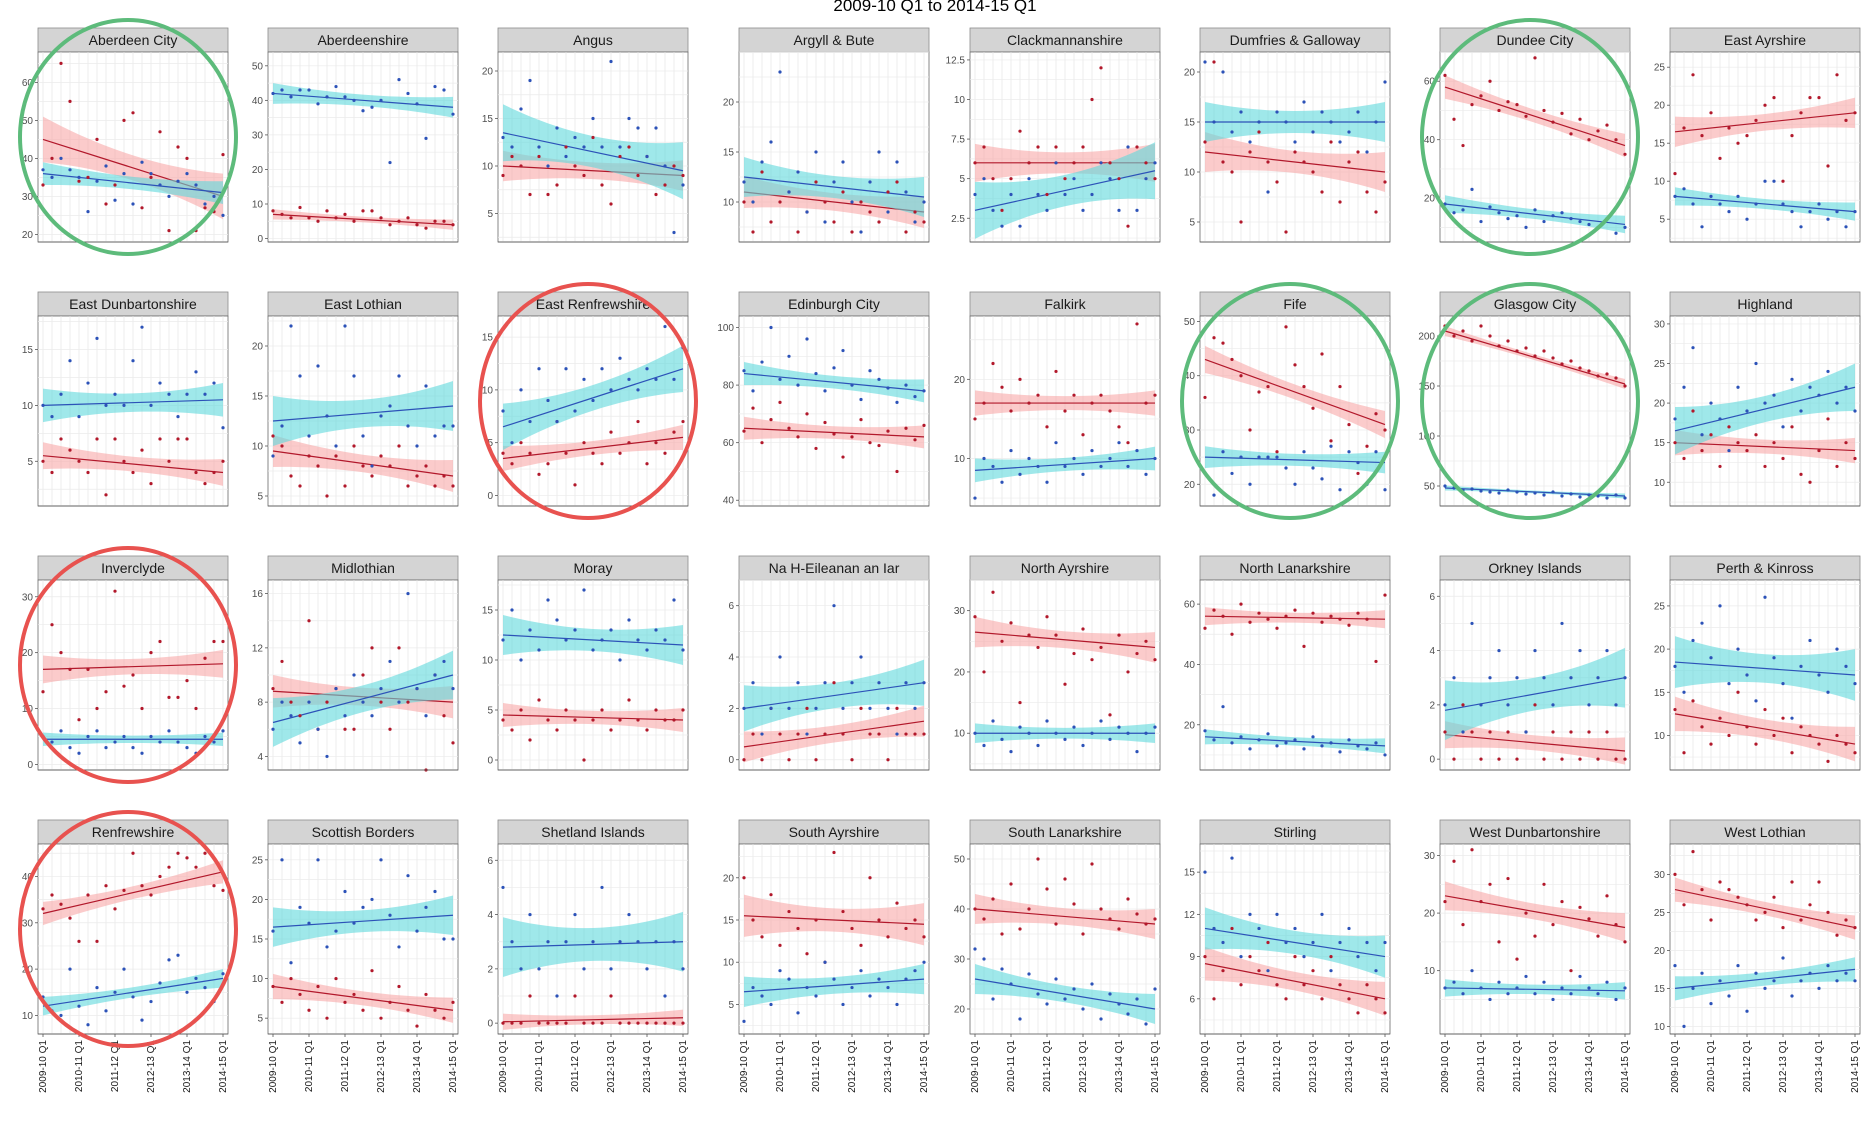 This screenshot has height=1146, width=1870. I want to click on y-tick-label: 30, so click(28, 197).